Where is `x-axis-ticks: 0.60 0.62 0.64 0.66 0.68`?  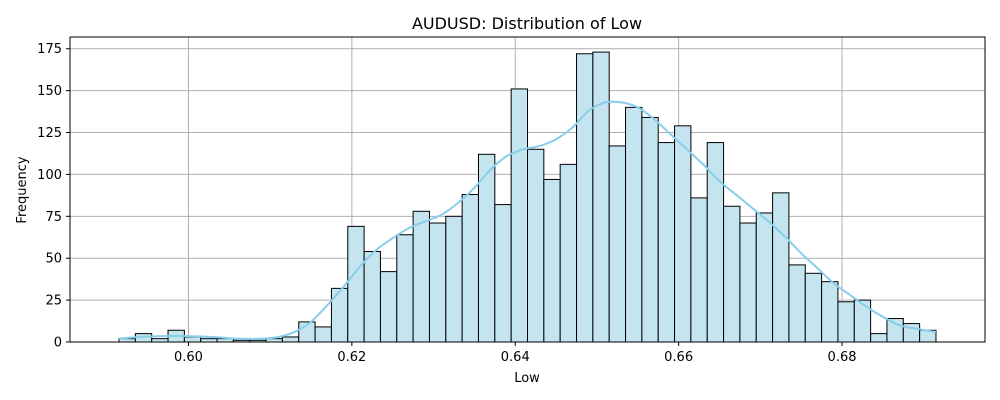 x-axis-ticks: 0.60 0.62 0.64 0.66 0.68 is located at coordinates (515, 353).